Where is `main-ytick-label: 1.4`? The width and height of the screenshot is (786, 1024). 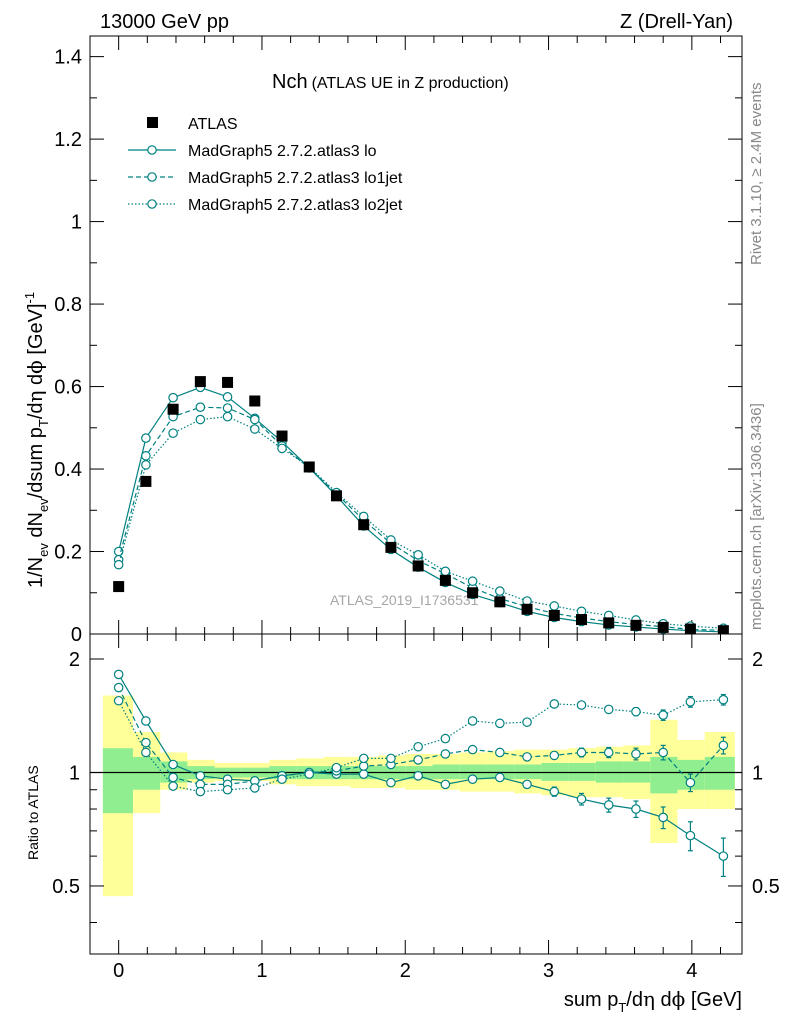
main-ytick-label: 1.4 is located at coordinates (68, 58).